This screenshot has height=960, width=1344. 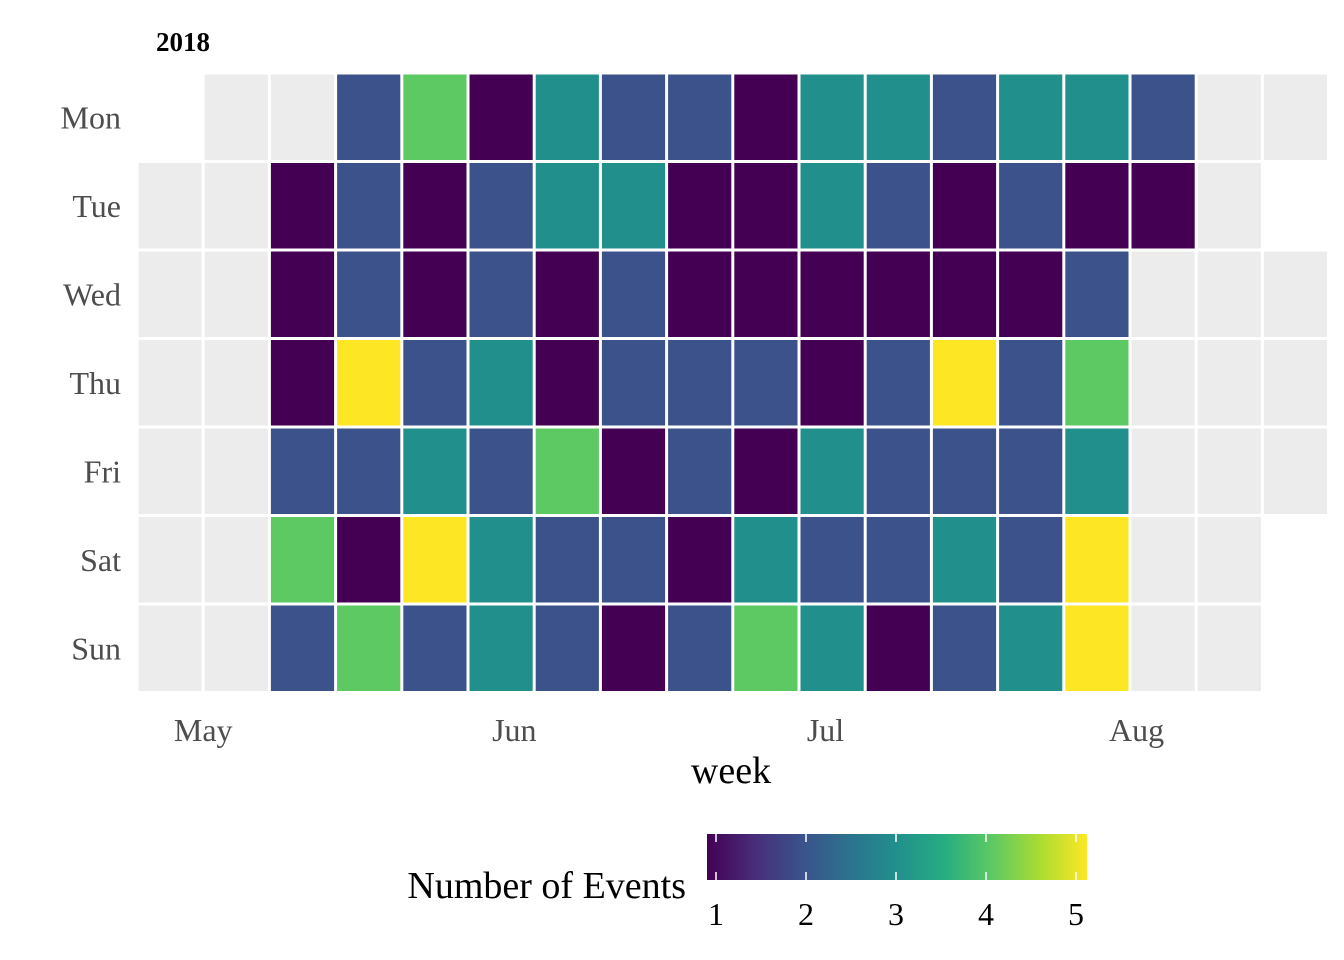 I want to click on legend: Number of Events 1 2 3 4 5, so click(x=747, y=883).